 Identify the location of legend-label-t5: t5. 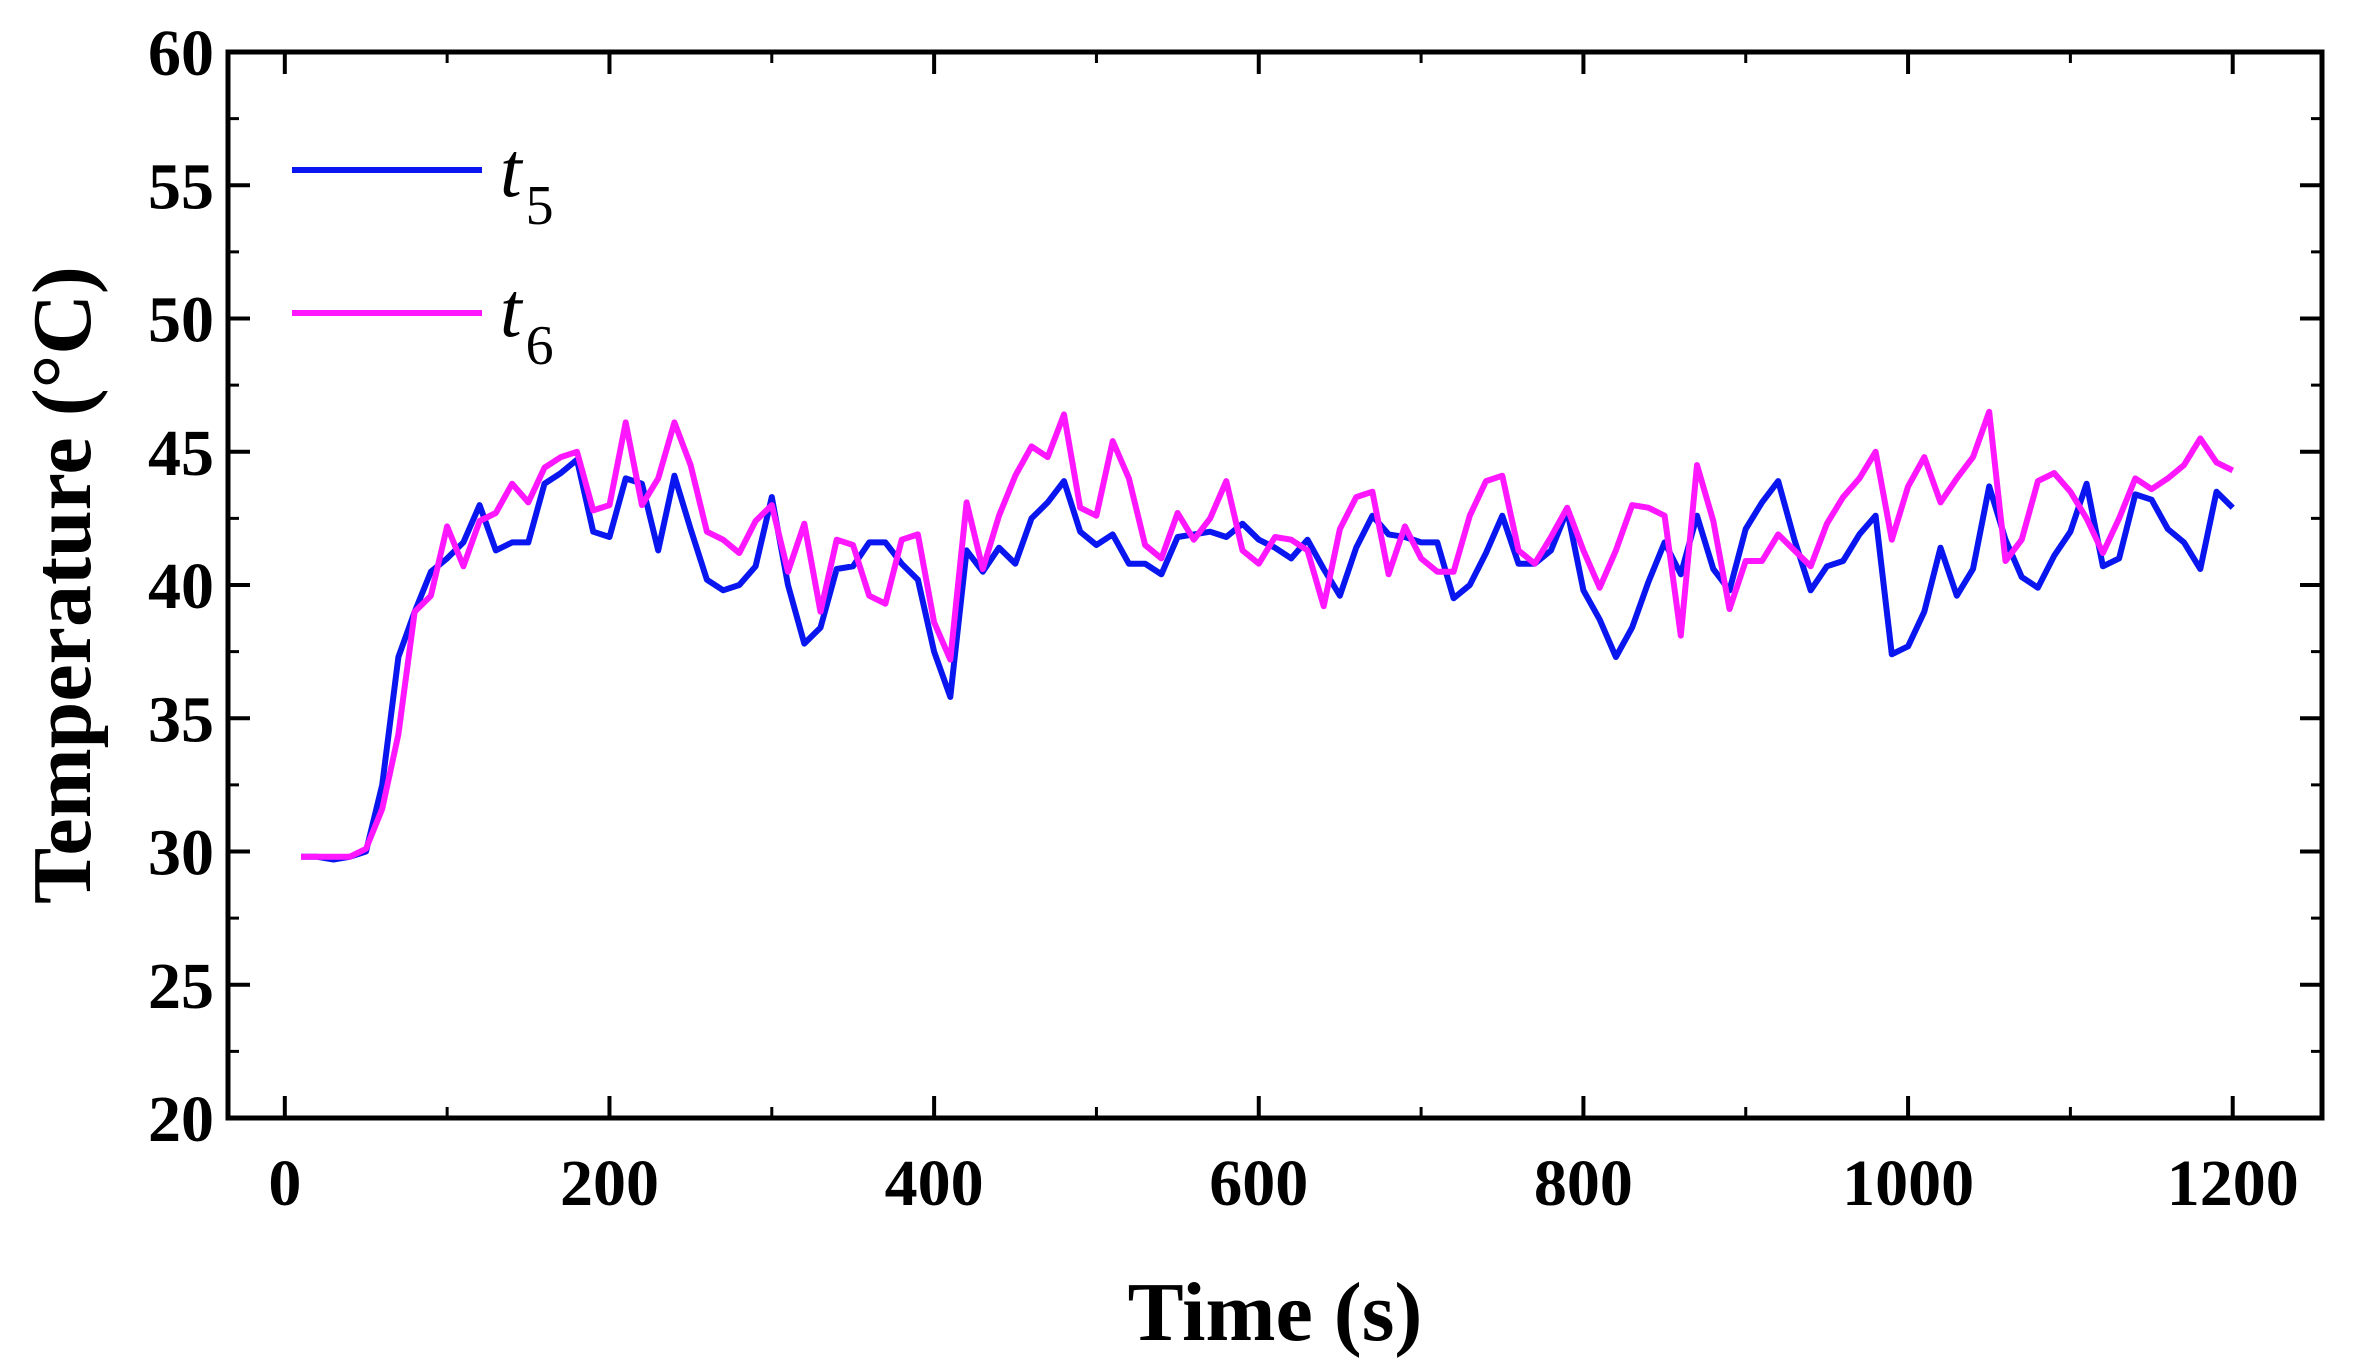
(527, 181).